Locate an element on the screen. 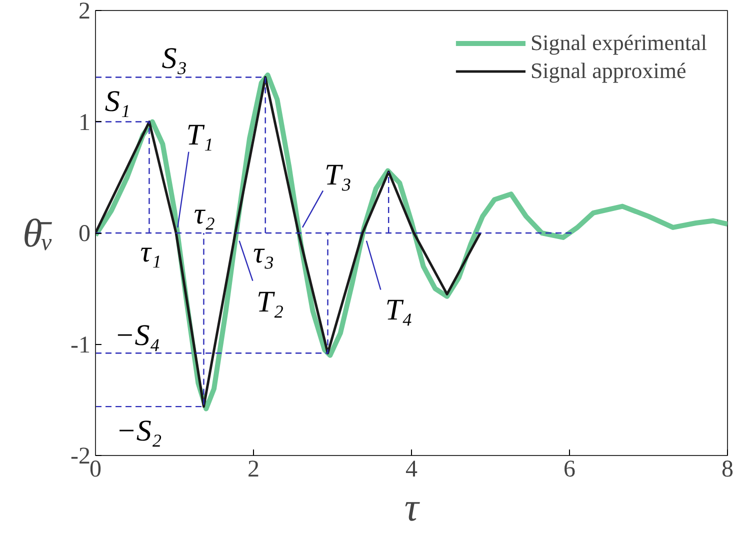  annotation: T₁ is located at coordinates (200, 135).